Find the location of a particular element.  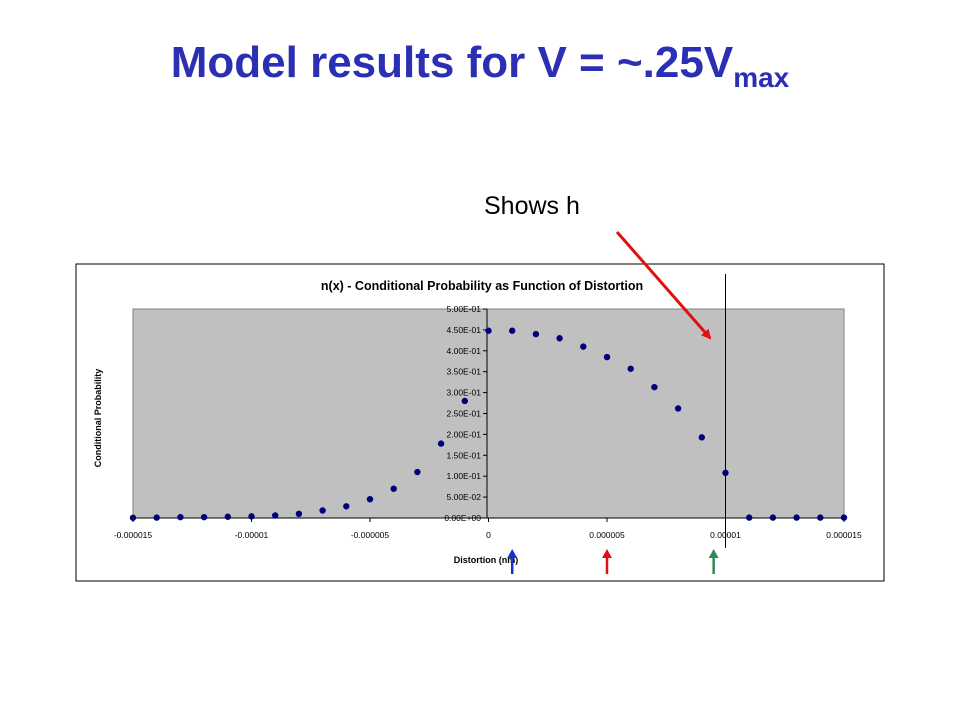

slide-title: Model results for V = ~.25Vmax is located at coordinates (480, 66).